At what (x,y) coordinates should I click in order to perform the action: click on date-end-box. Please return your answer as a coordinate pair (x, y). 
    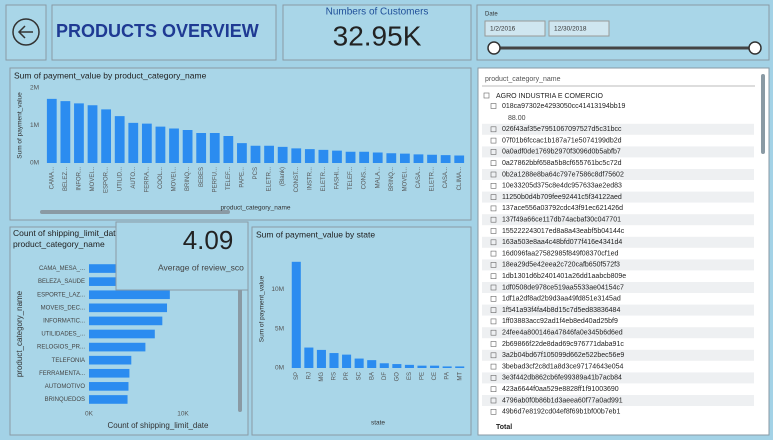
    Looking at the image, I should click on (579, 28).